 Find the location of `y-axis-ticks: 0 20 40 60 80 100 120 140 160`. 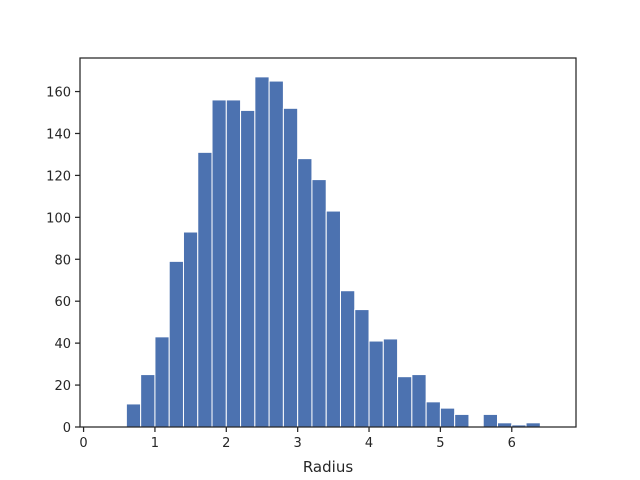

y-axis-ticks: 0 20 40 60 80 100 120 140 160 is located at coordinates (63, 261).